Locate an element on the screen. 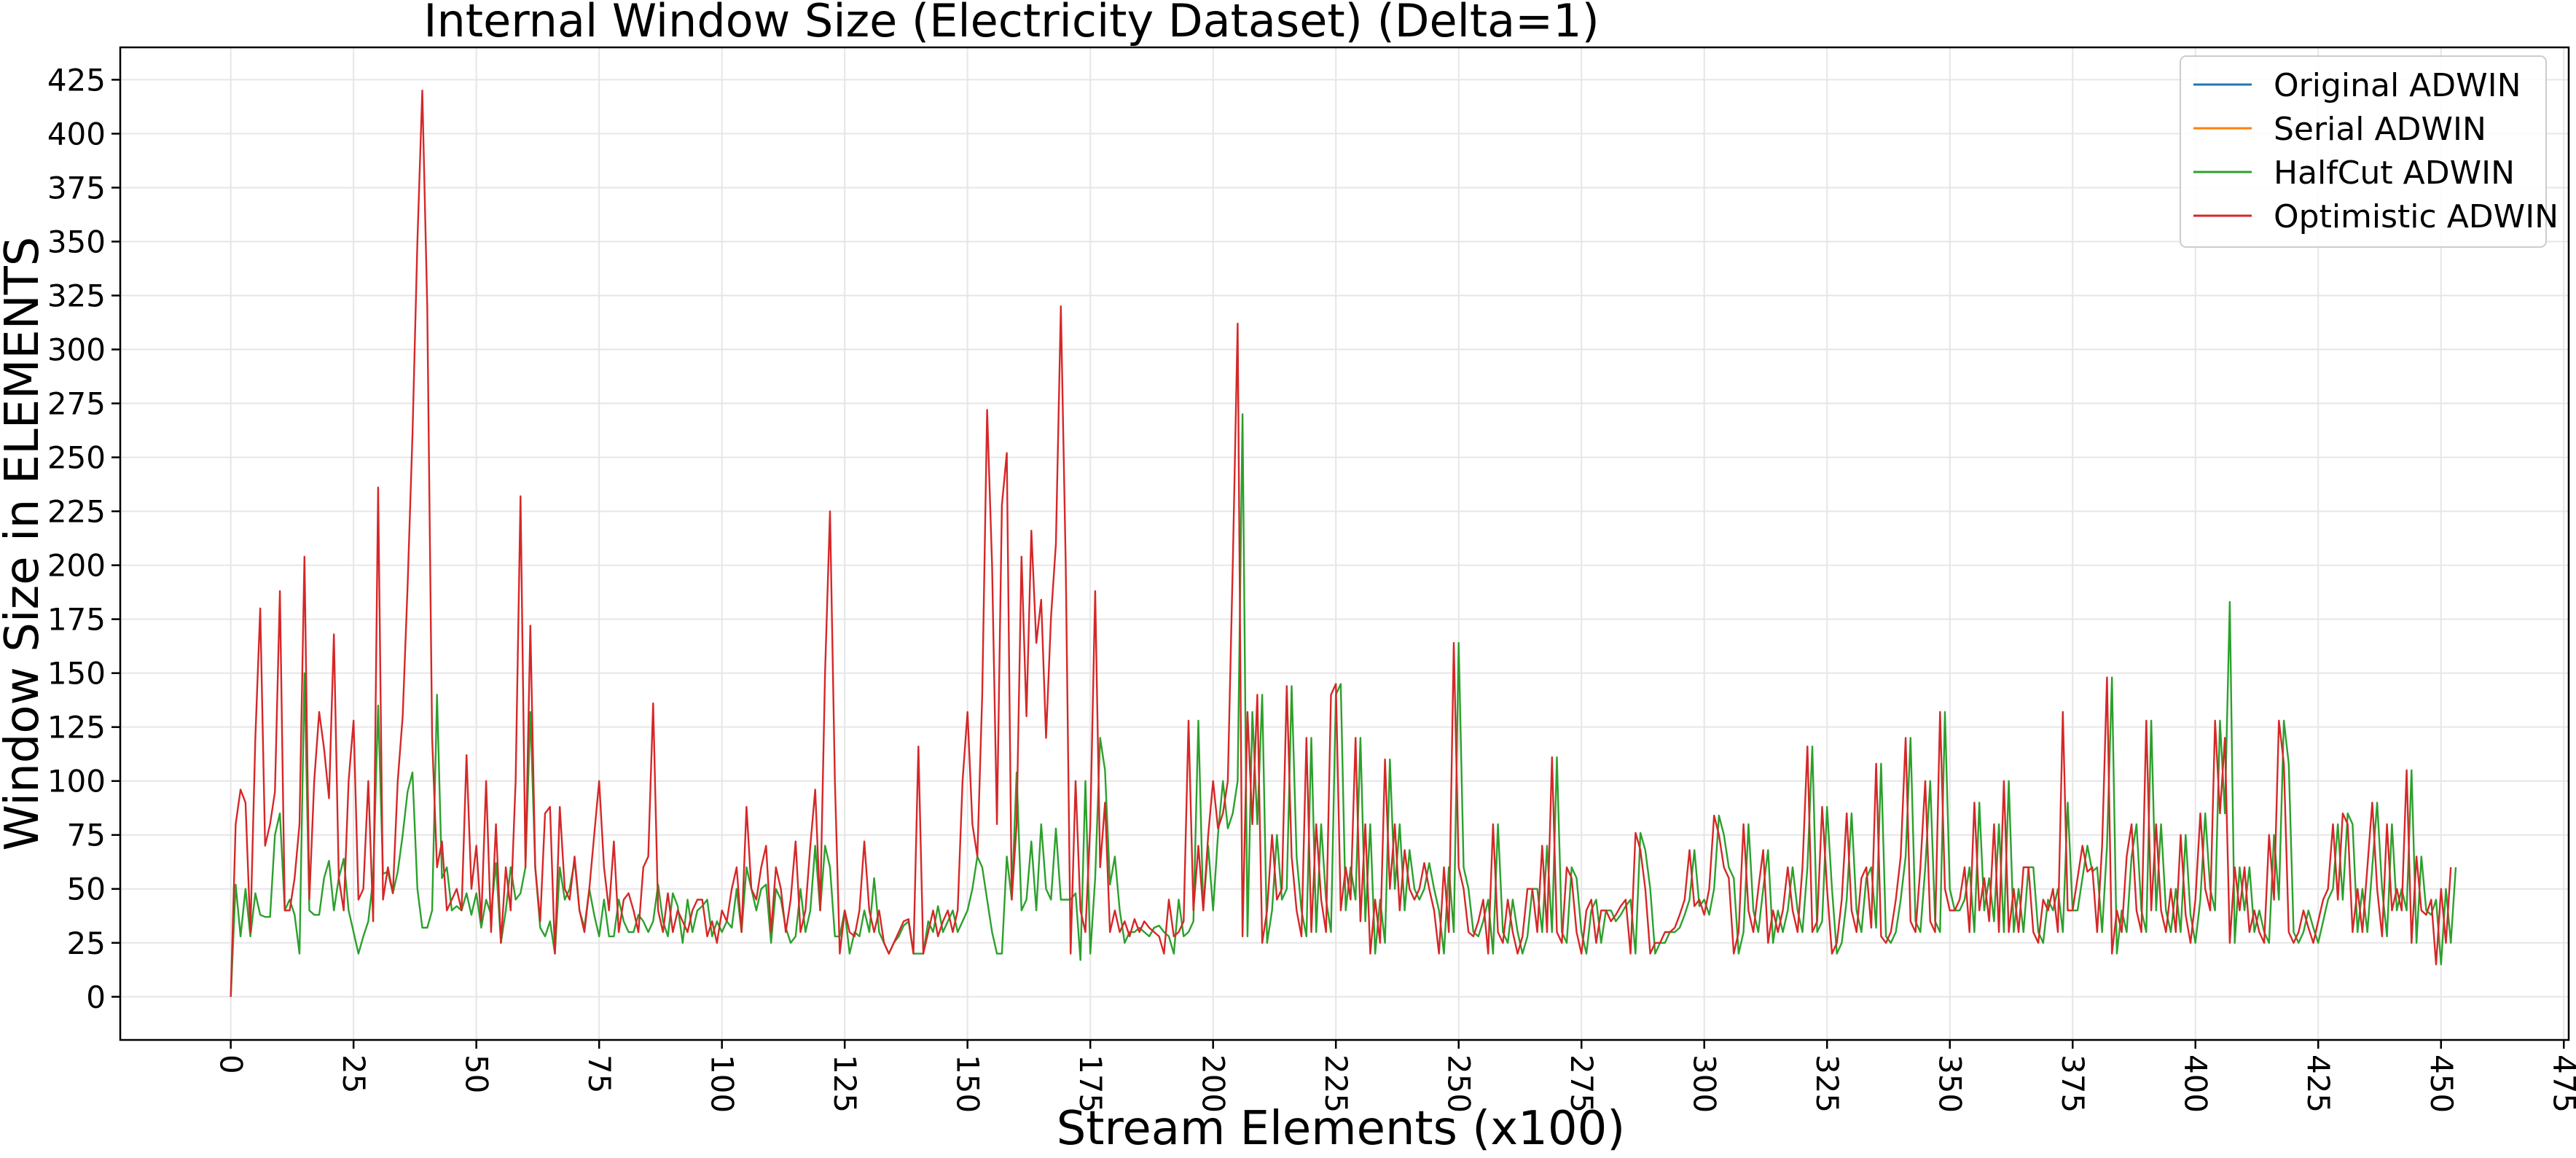 This screenshot has width=2576, height=1158. y-tick-label: 325 is located at coordinates (76, 296).